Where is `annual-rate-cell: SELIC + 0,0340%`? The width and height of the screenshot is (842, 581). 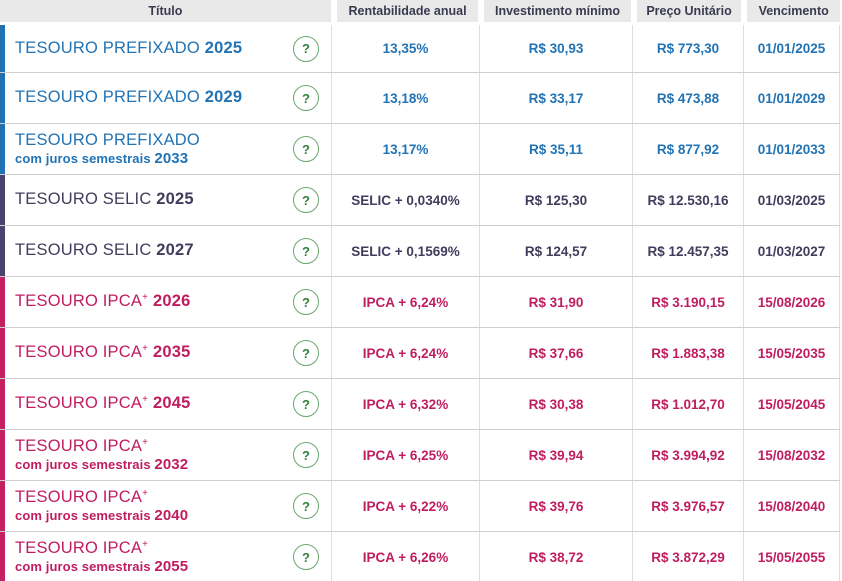 annual-rate-cell: SELIC + 0,0340% is located at coordinates (406, 200).